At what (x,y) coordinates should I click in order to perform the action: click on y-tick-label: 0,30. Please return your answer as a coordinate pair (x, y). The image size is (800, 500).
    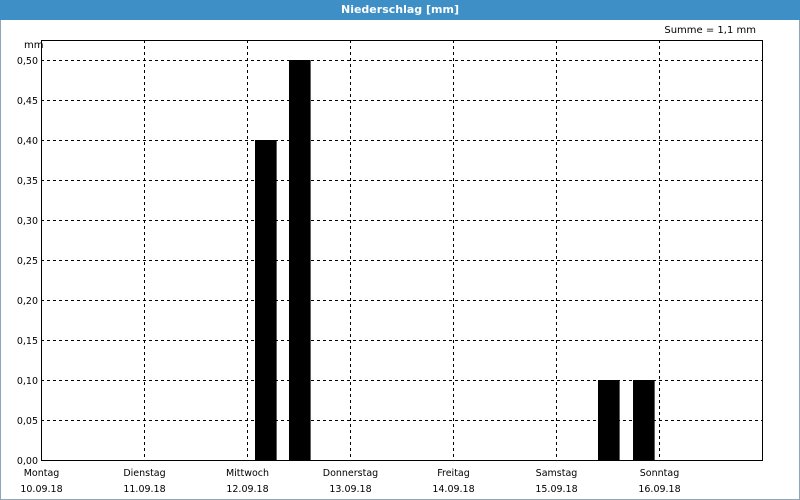
    Looking at the image, I should click on (27, 221).